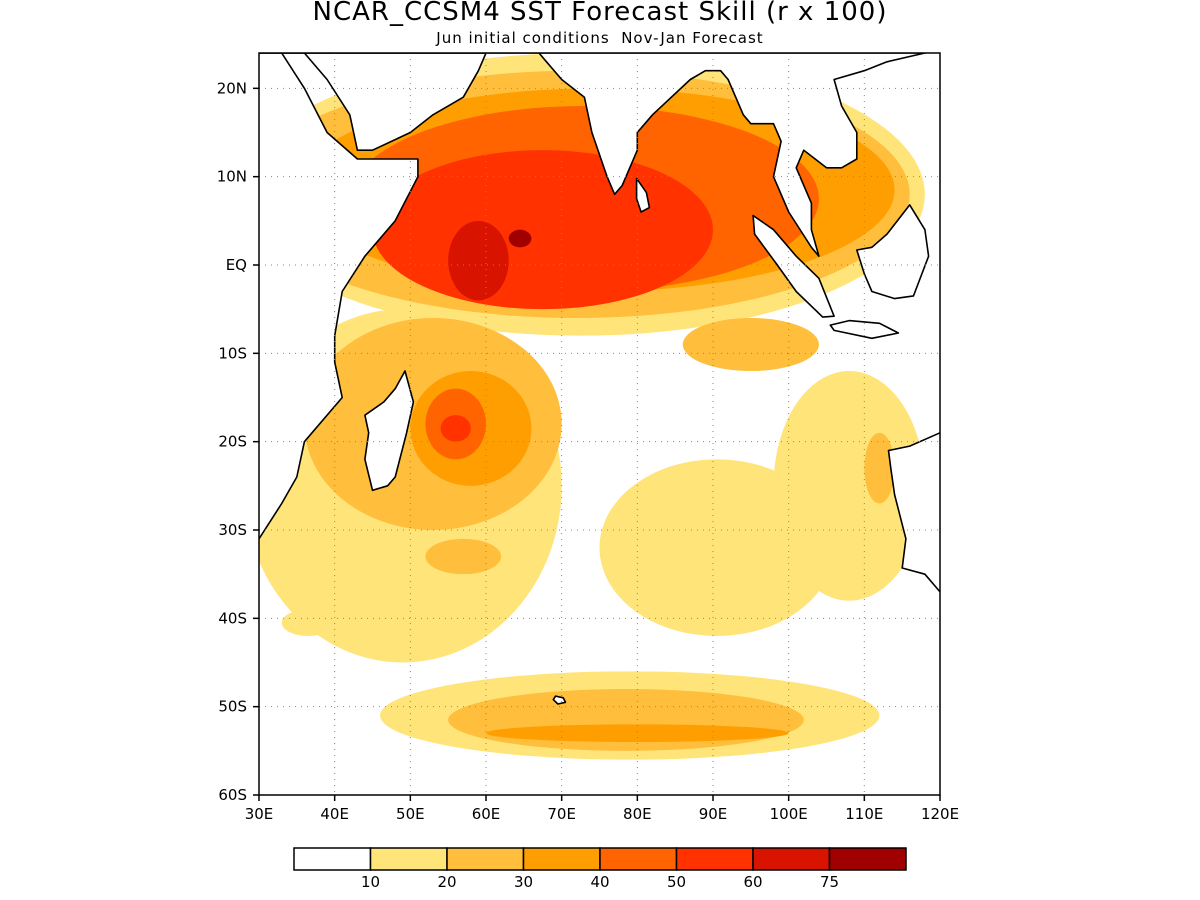 This screenshot has height=900, width=1200. Describe the element at coordinates (389, 431) in the screenshot. I see `land-madagascar` at that location.